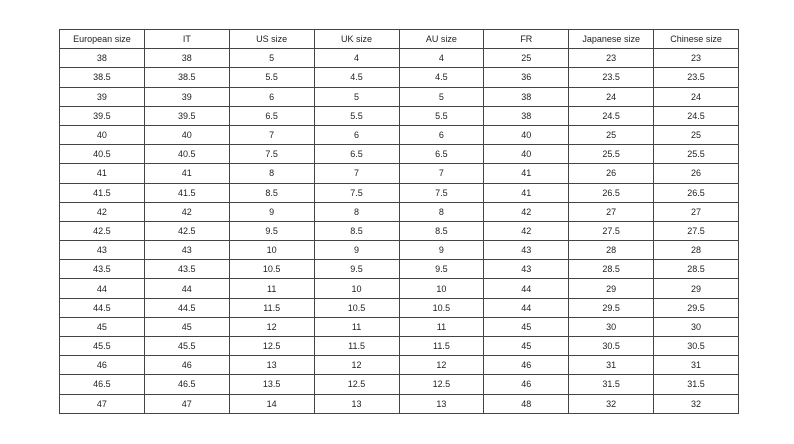 This screenshot has width=794, height=444. I want to click on column-header: IT, so click(186, 39).